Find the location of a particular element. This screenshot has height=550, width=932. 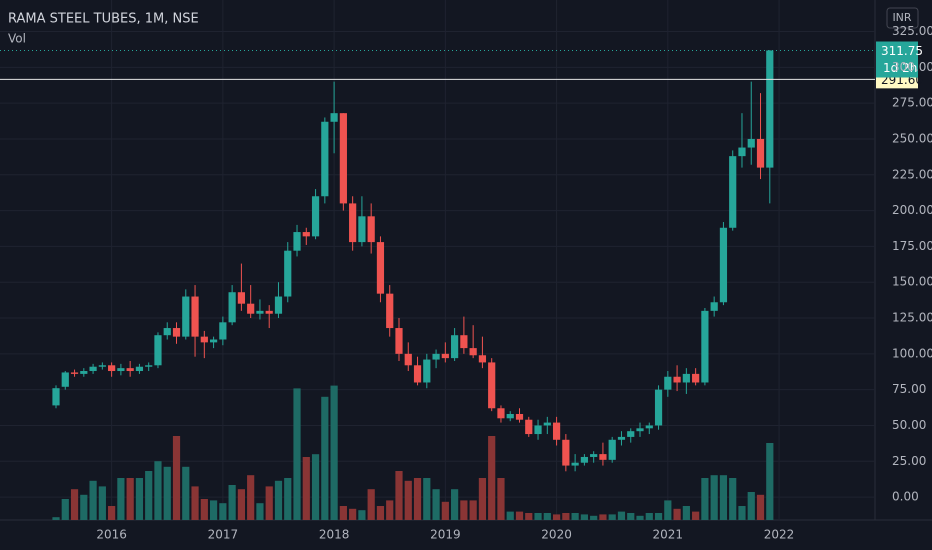

currency-box is located at coordinates (902, 18).